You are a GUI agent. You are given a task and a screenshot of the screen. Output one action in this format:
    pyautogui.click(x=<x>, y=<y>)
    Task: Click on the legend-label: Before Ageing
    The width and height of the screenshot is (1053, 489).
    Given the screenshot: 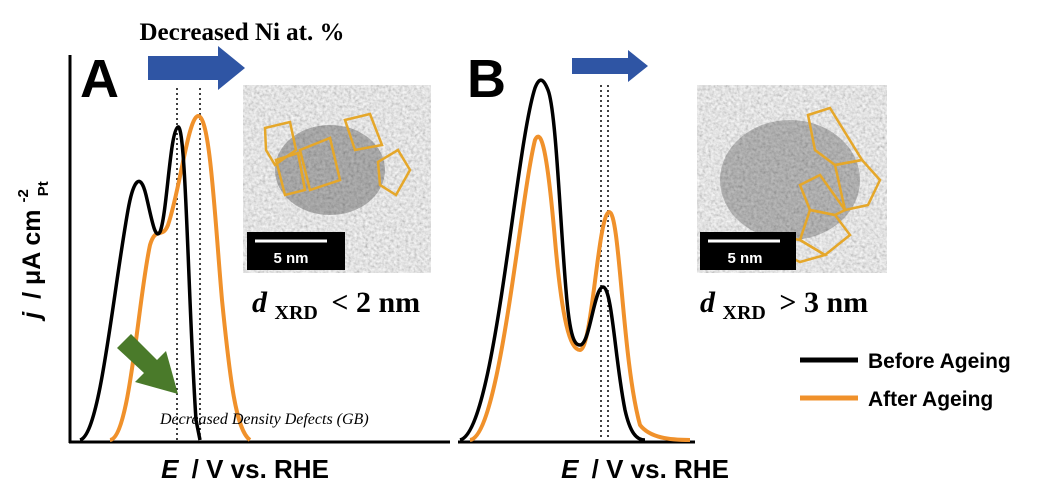 What is the action you would take?
    pyautogui.click(x=939, y=361)
    